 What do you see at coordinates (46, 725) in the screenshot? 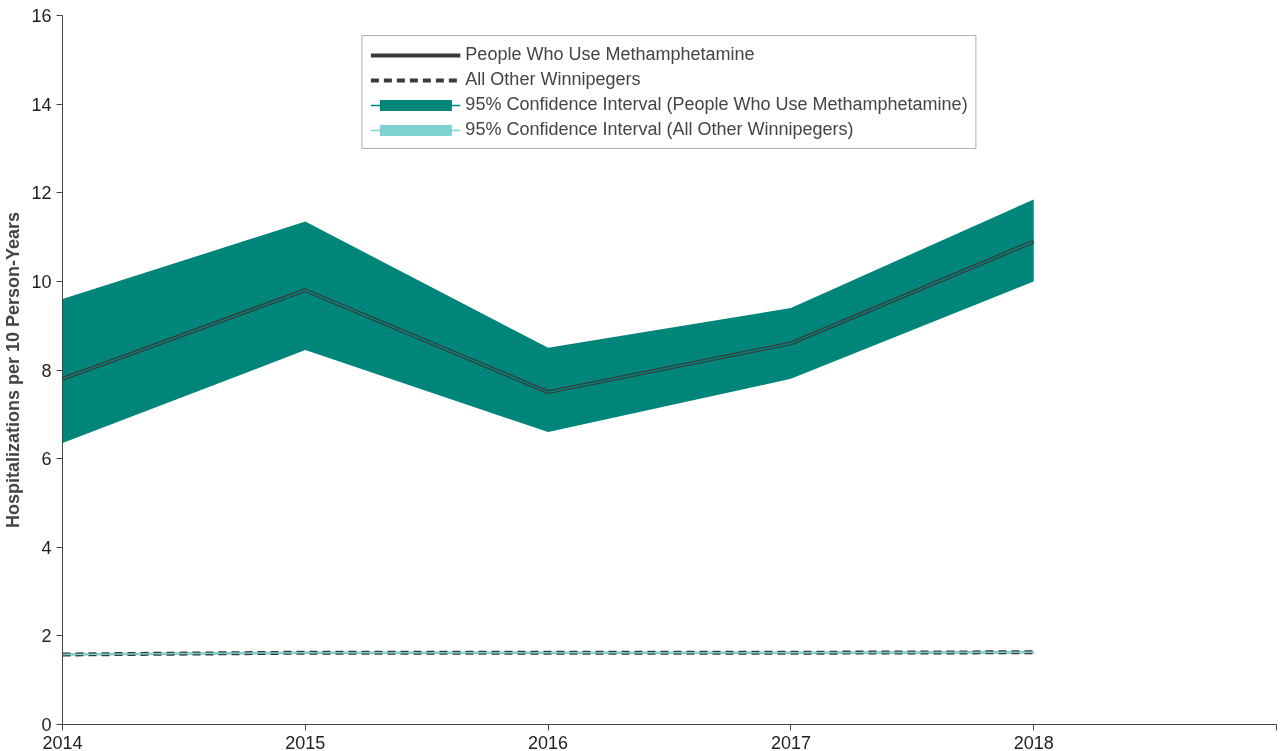
I see `y-tick-label: 0` at bounding box center [46, 725].